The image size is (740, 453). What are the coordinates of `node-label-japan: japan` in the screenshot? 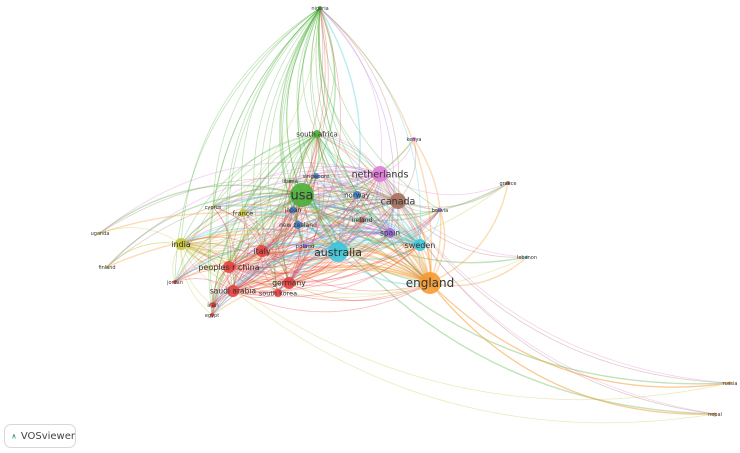 It's located at (293, 210).